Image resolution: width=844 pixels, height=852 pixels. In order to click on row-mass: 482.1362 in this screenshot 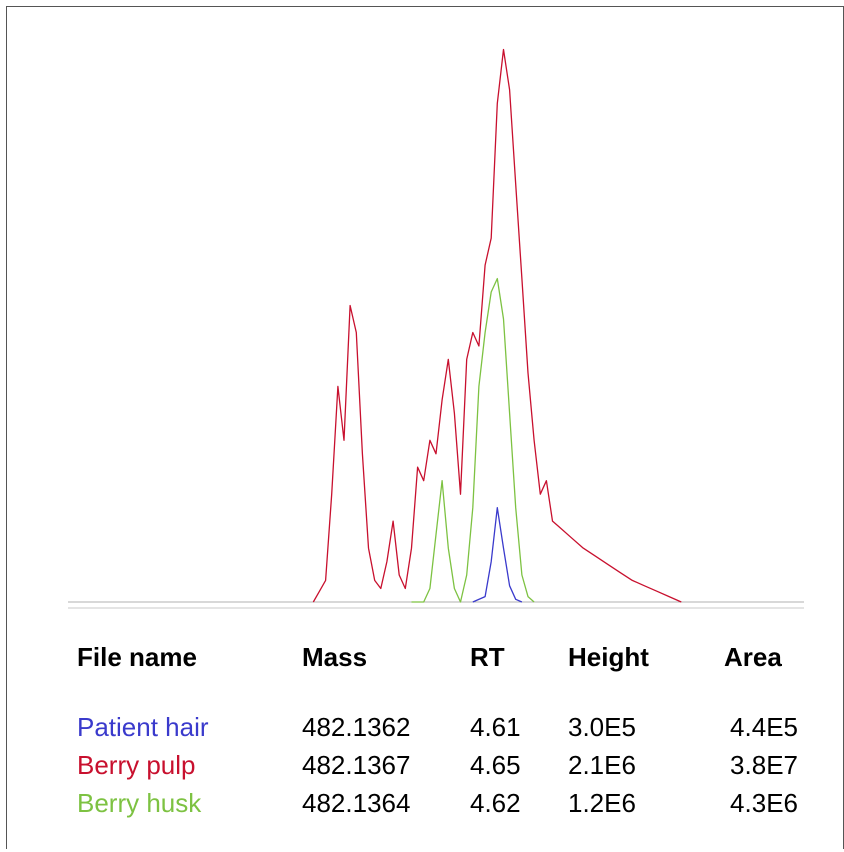, I will do `click(356, 727)`.